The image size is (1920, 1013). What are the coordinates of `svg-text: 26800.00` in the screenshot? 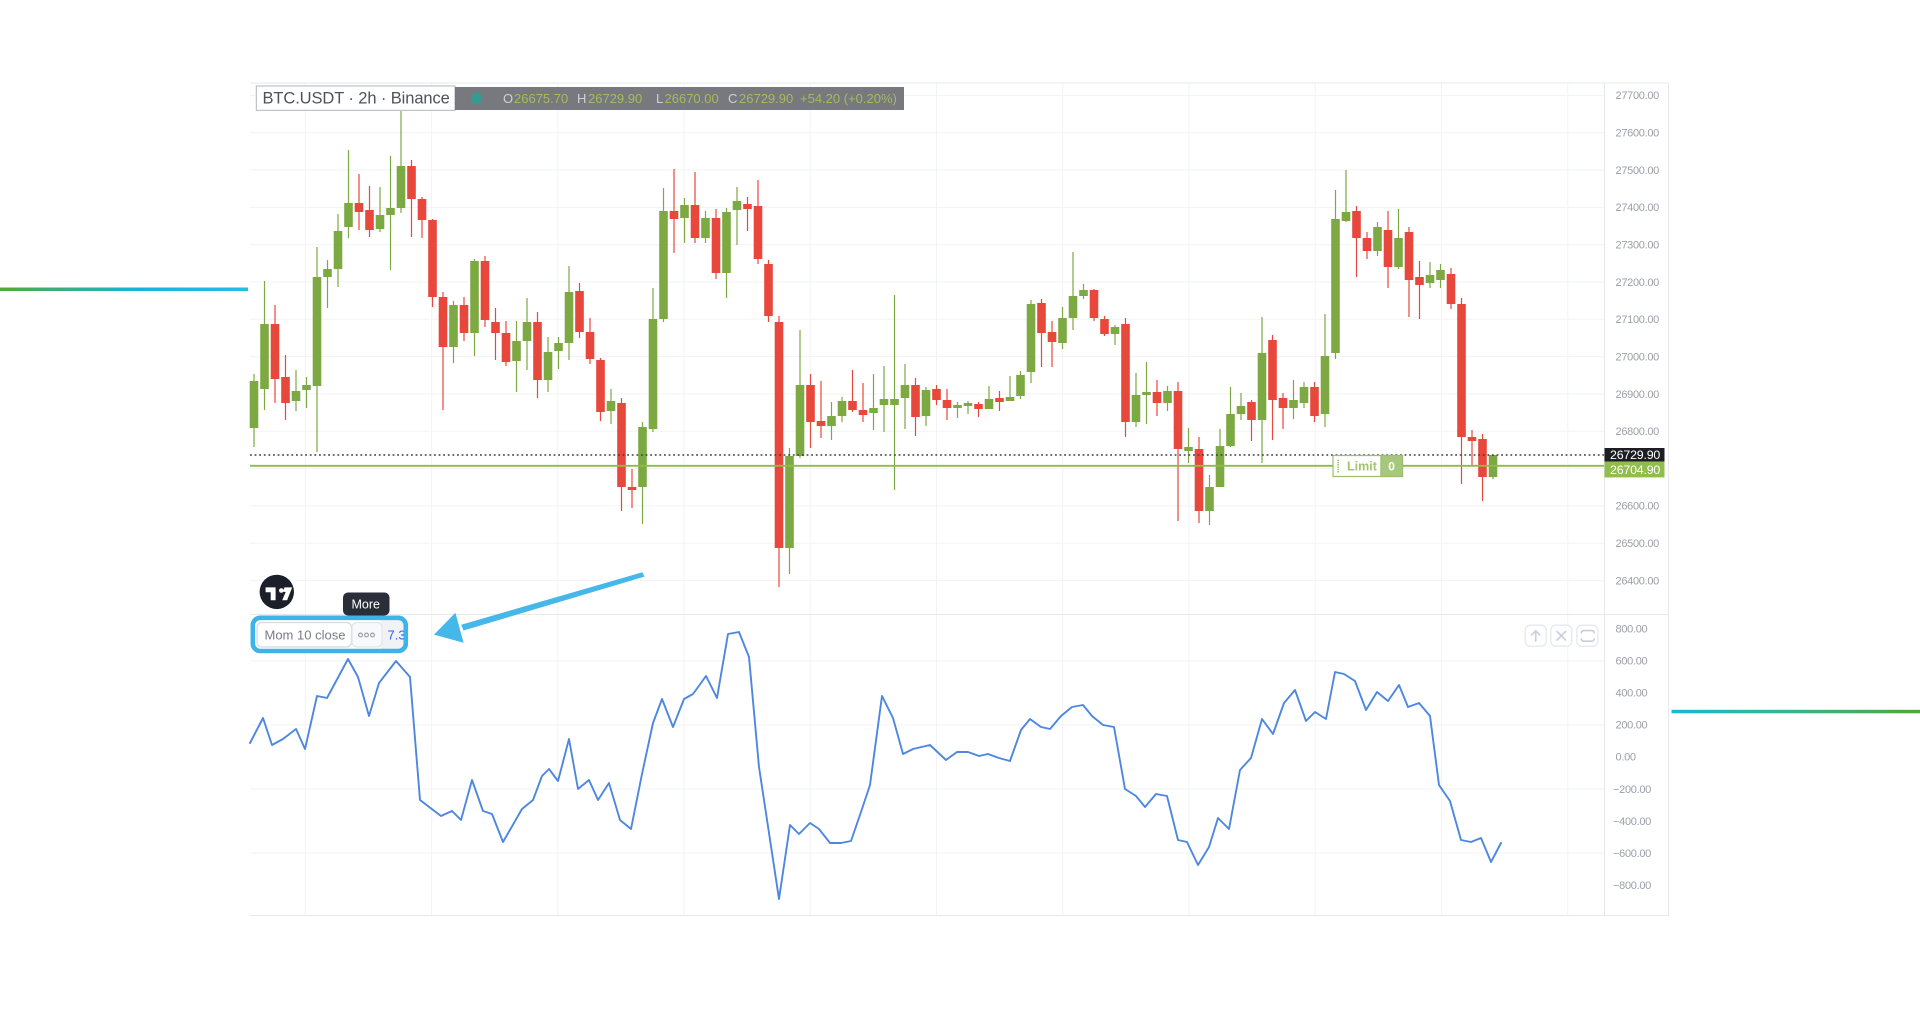 It's located at (1638, 432).